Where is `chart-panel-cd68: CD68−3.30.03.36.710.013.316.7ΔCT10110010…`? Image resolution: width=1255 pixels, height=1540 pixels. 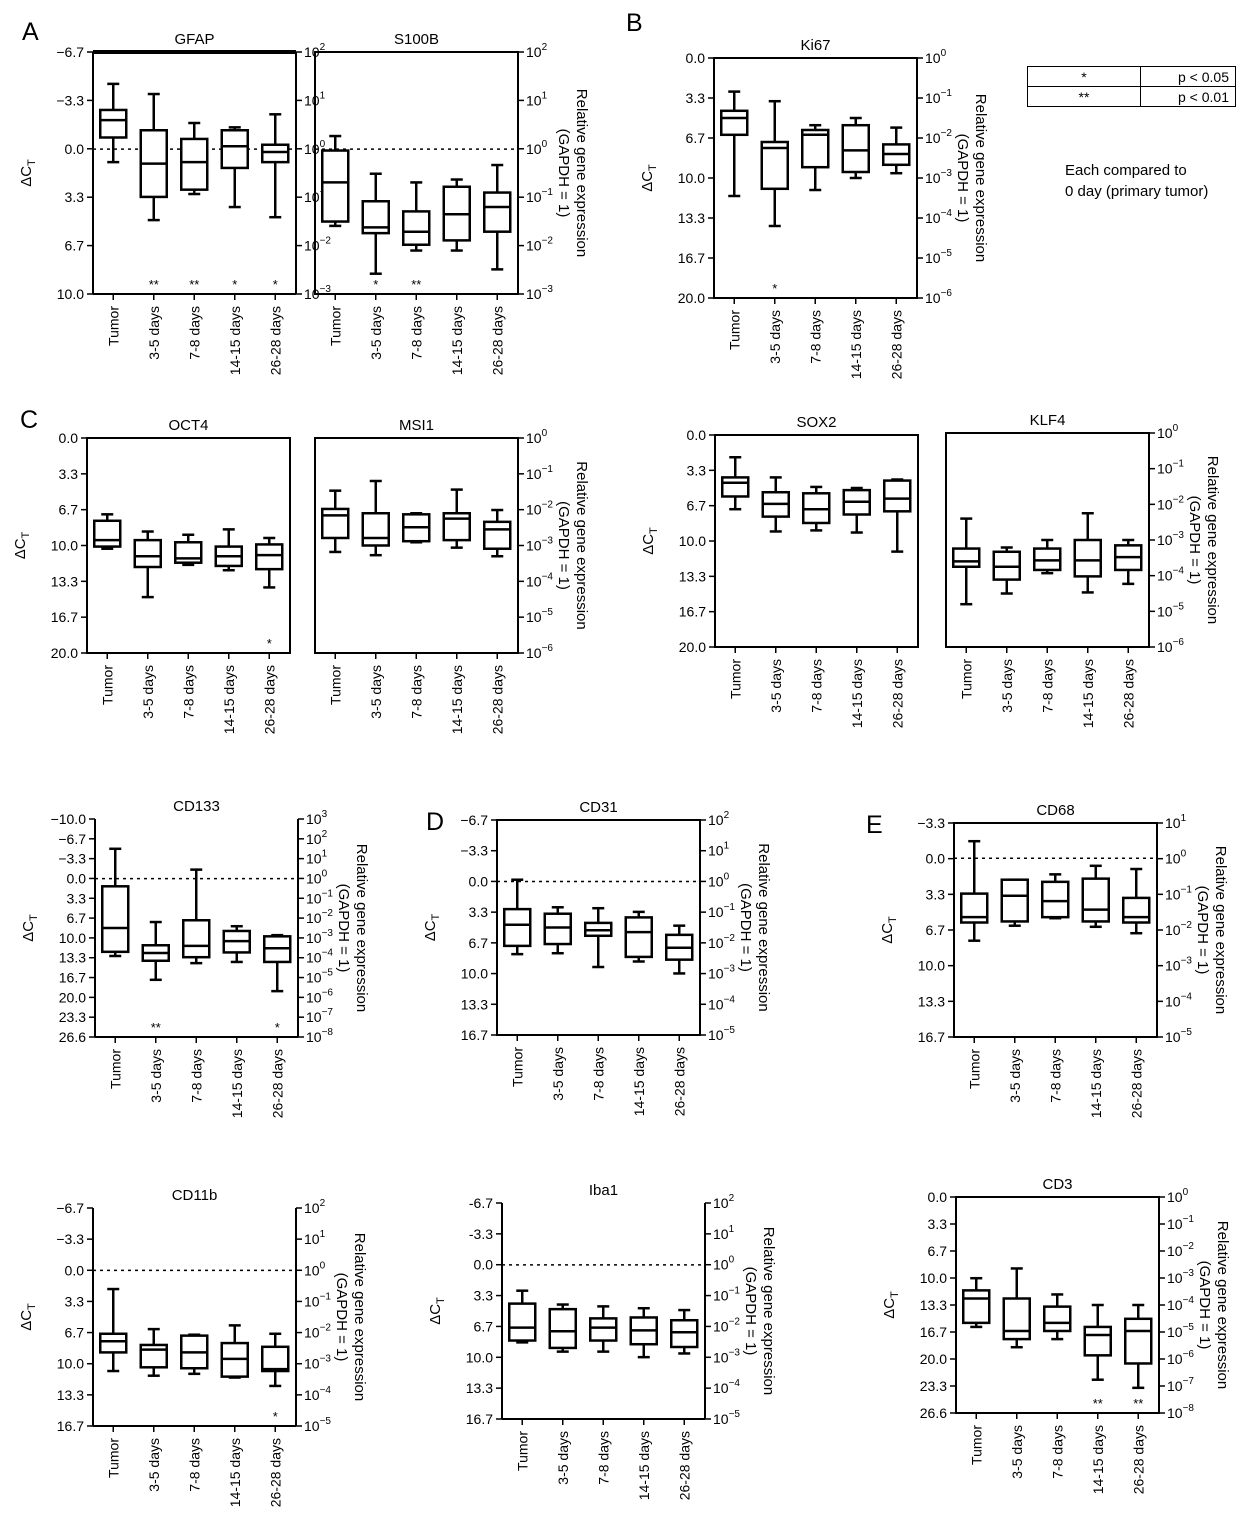
chart-panel-cd68: CD68−3.30.03.36.710.013.316.7ΔCT10110010… is located at coordinates (1054, 960).